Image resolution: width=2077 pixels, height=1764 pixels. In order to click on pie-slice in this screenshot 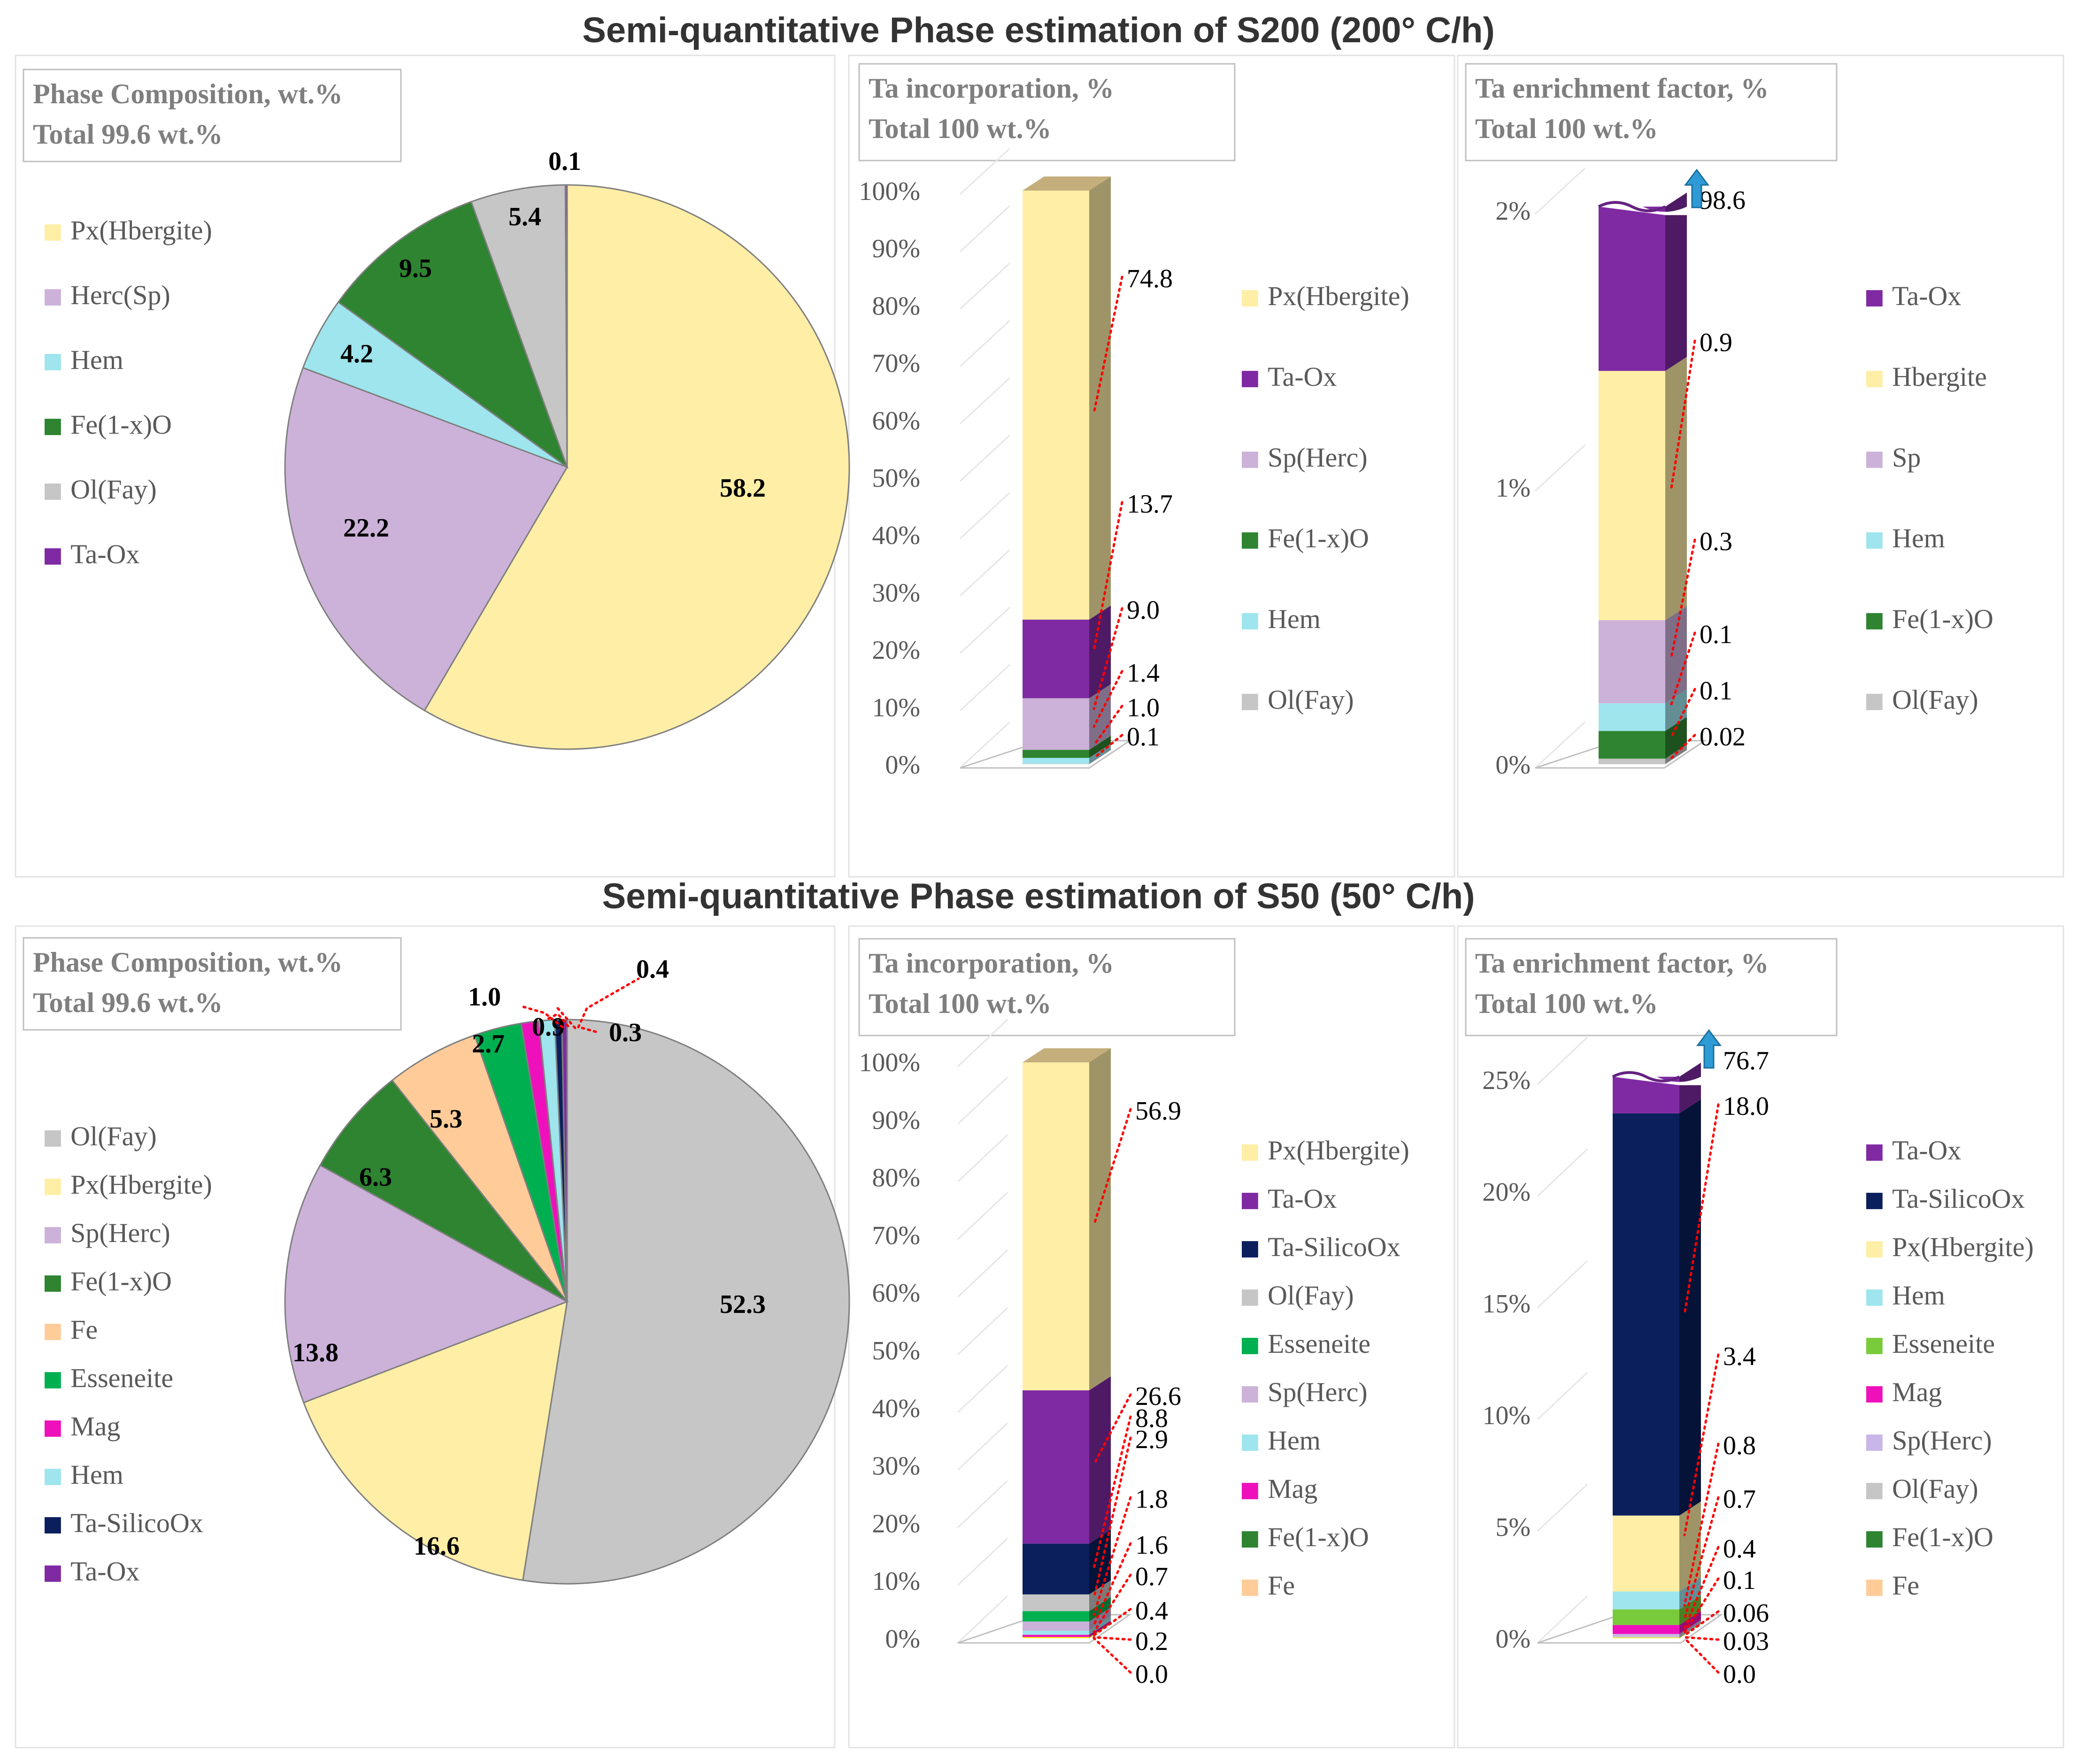, I will do `click(566, 326)`.